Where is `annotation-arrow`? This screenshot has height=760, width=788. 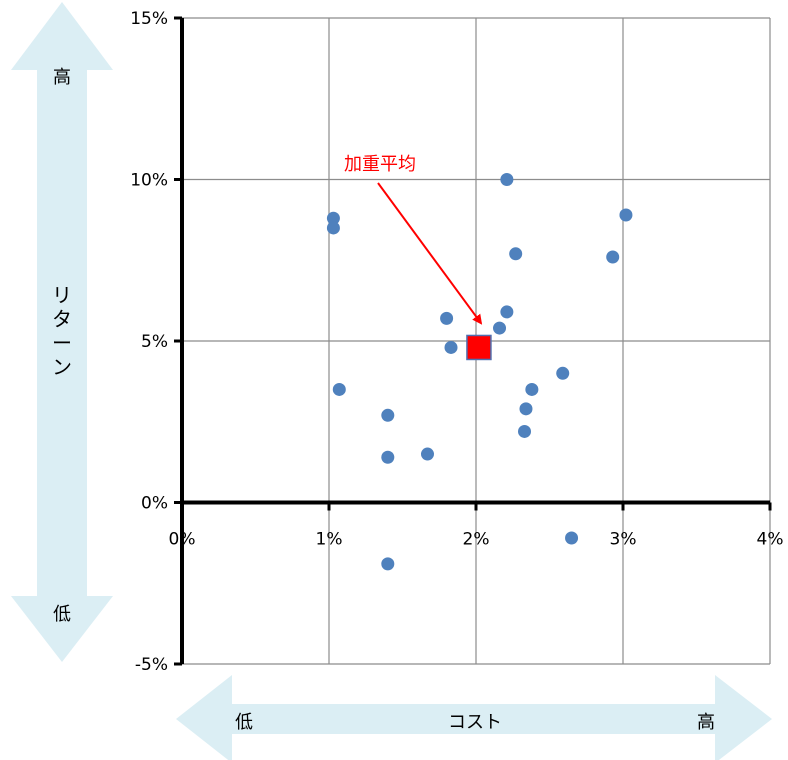 annotation-arrow is located at coordinates (430, 253).